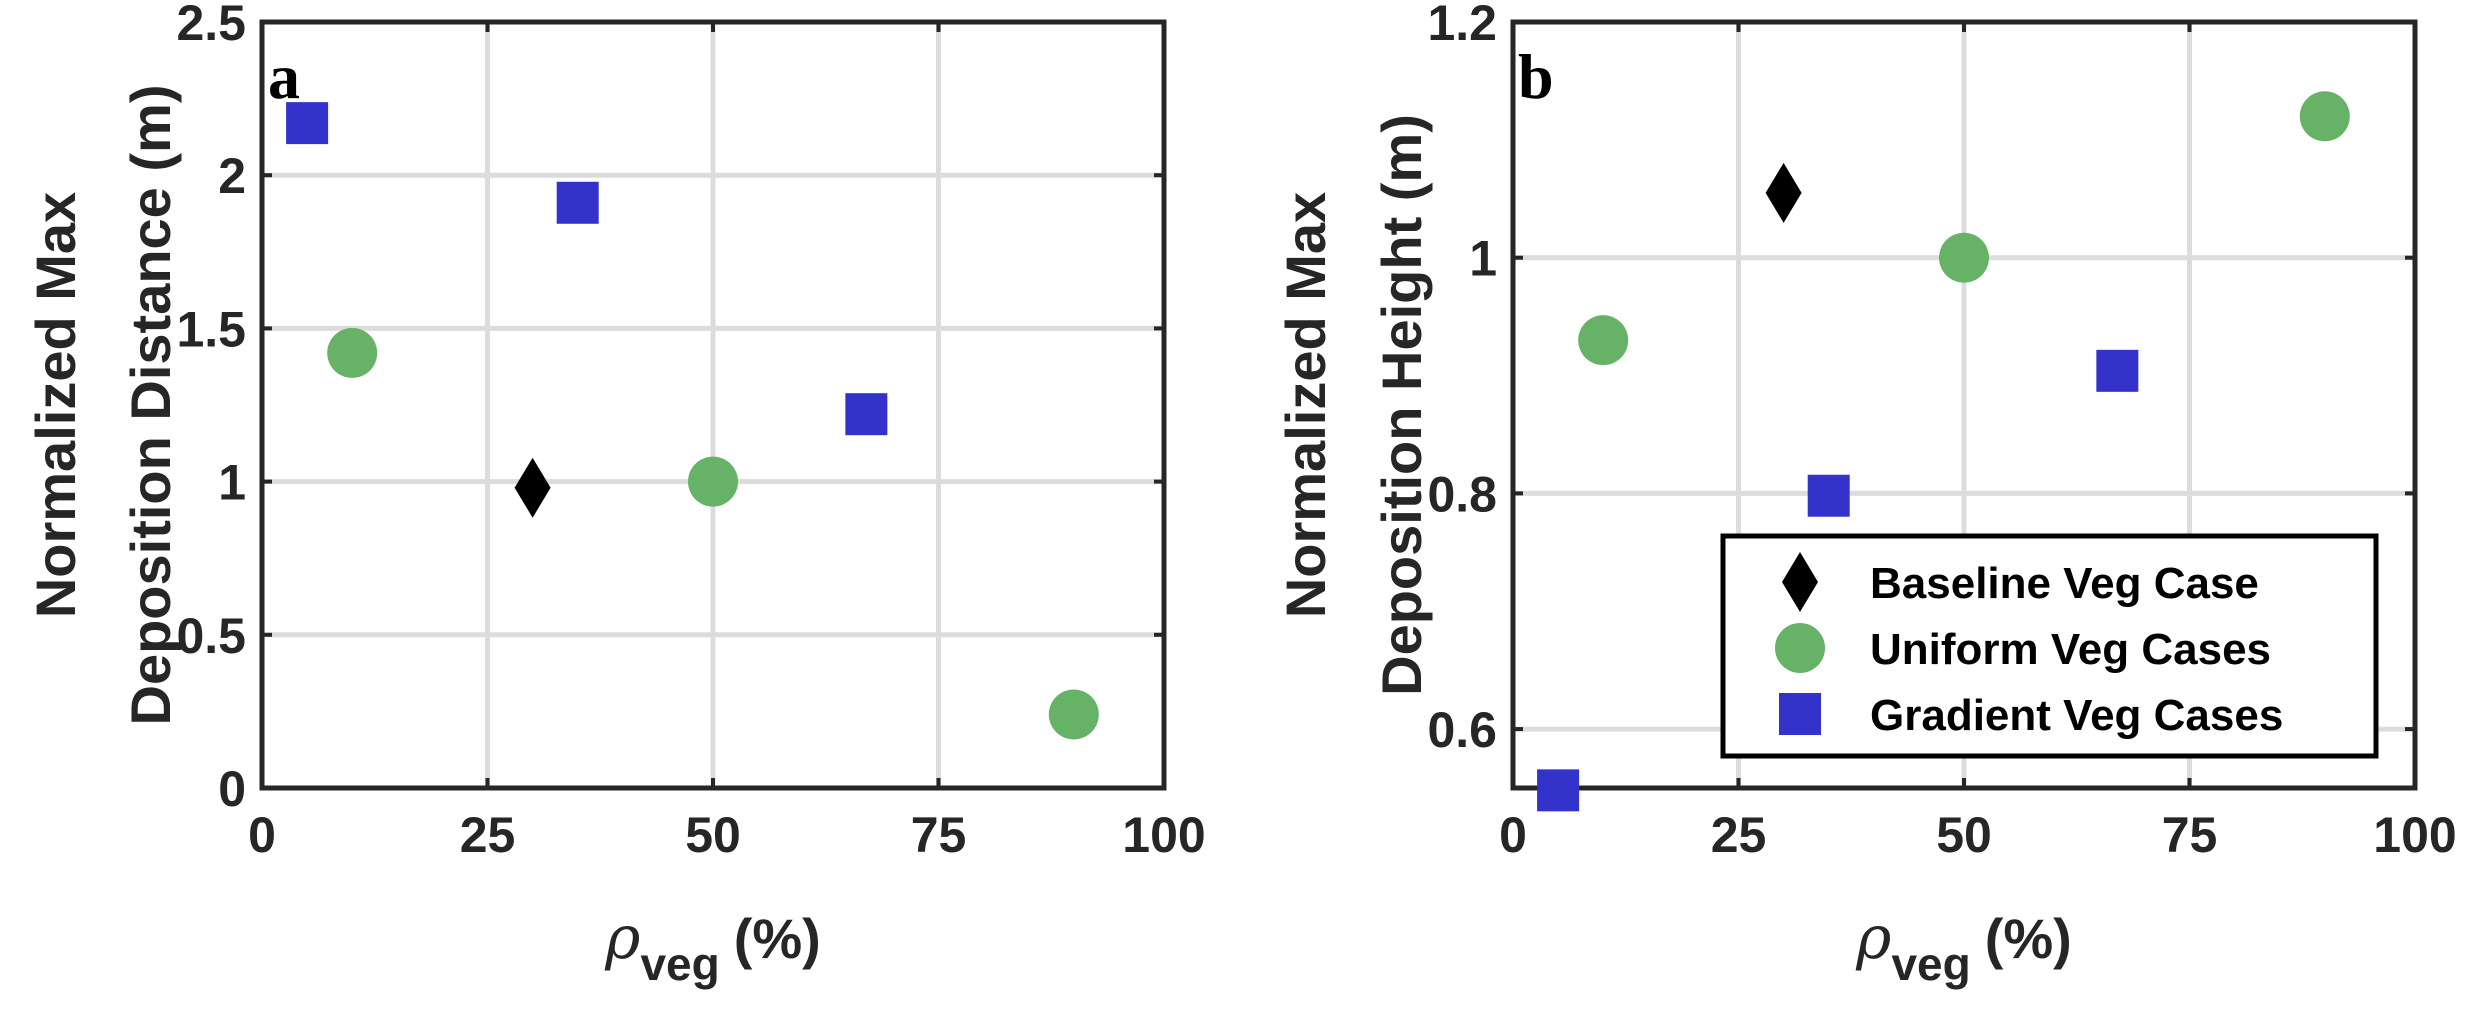 The width and height of the screenshot is (2467, 1018). What do you see at coordinates (2070, 649) in the screenshot?
I see `legend-entry-label: Uniform Veg Cases` at bounding box center [2070, 649].